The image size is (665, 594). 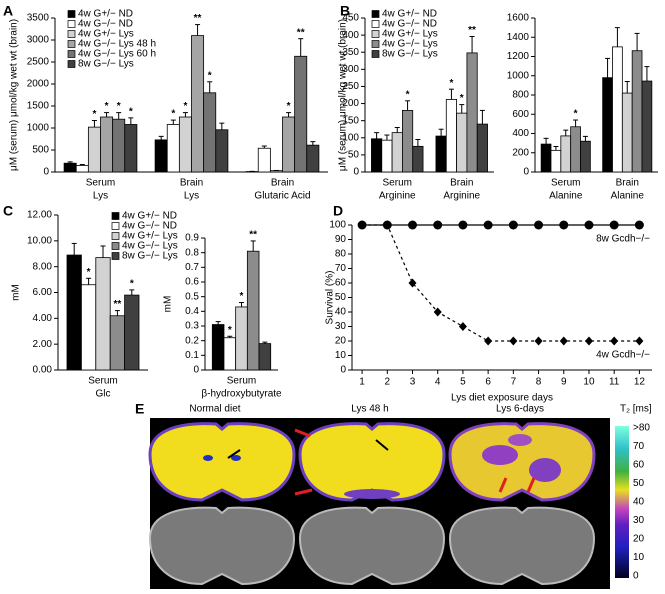 I want to click on y-tick-label: 200, so click(x=520, y=152).